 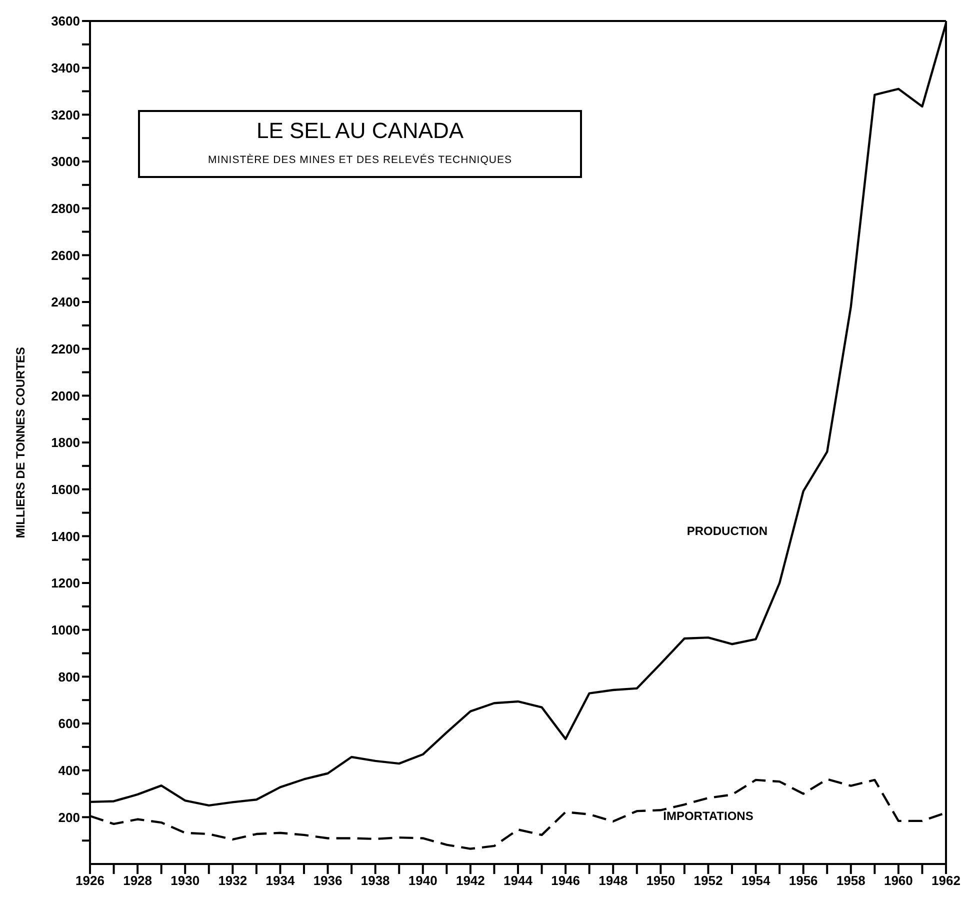 I want to click on x-tick-label: 1932, so click(x=233, y=880).